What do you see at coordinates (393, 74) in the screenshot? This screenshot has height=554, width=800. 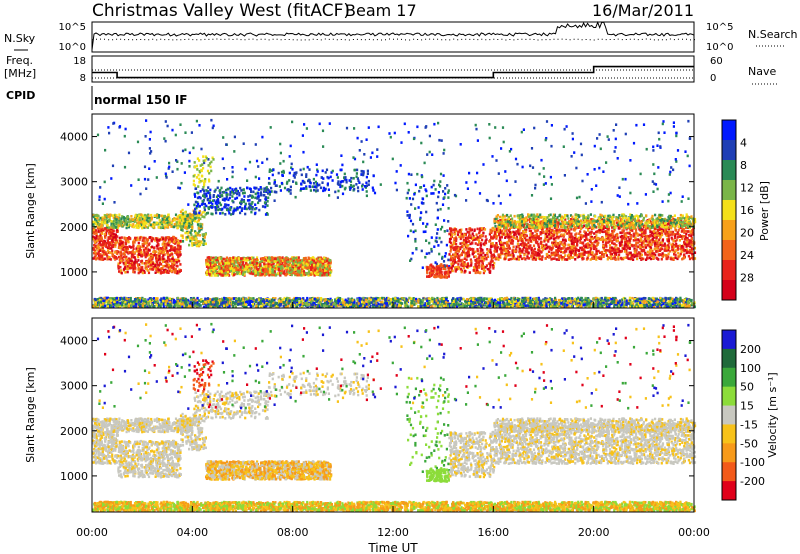 I see `nave-trace` at bounding box center [393, 74].